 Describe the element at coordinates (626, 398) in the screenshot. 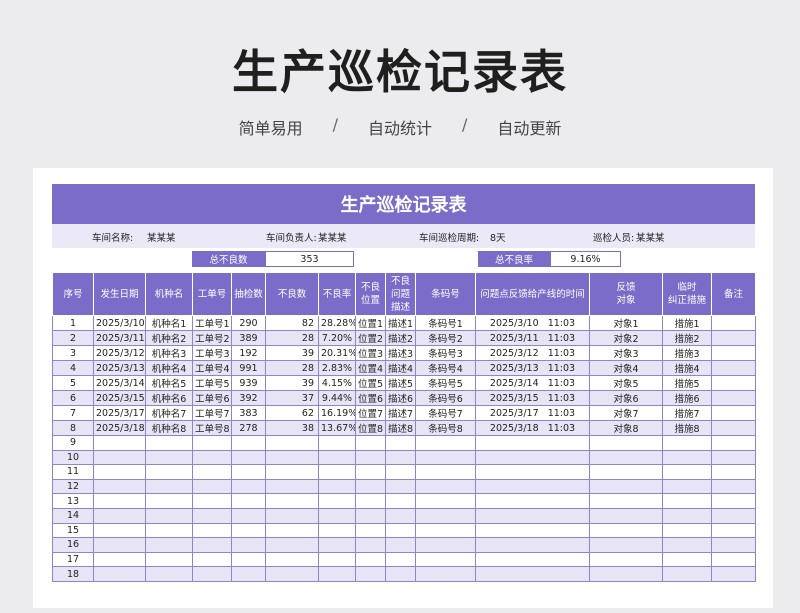

I see `cell-feedback-target: 对象6` at that location.